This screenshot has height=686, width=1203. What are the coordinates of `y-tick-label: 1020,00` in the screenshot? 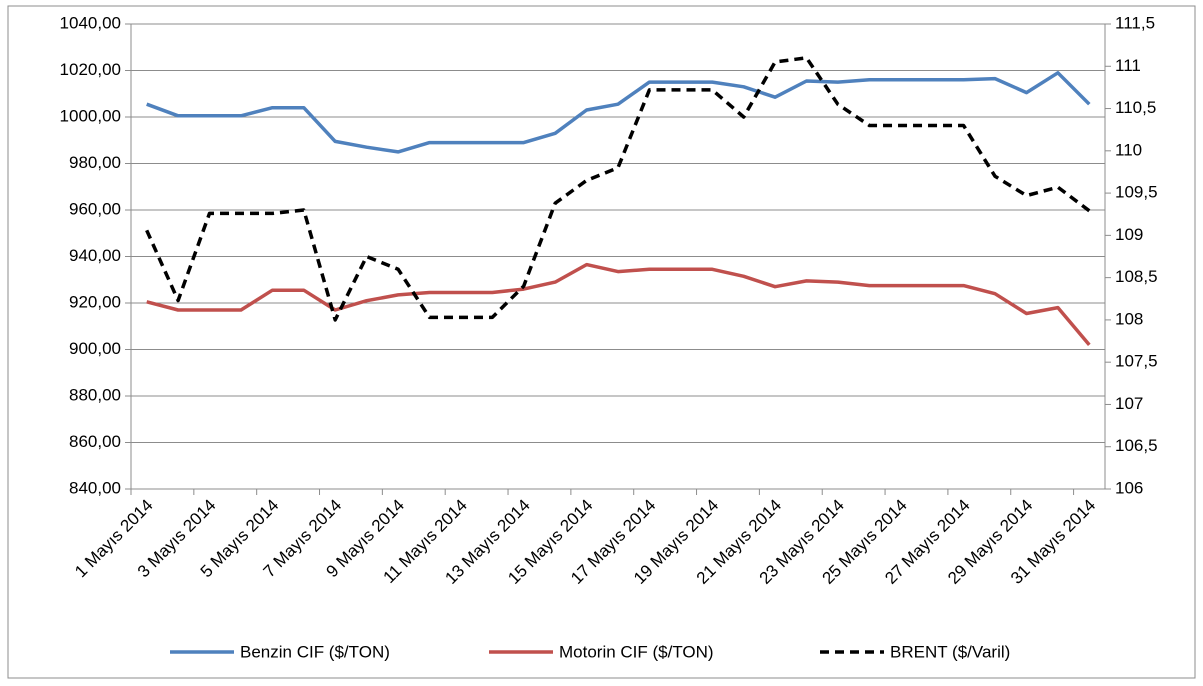 It's located at (90, 69).